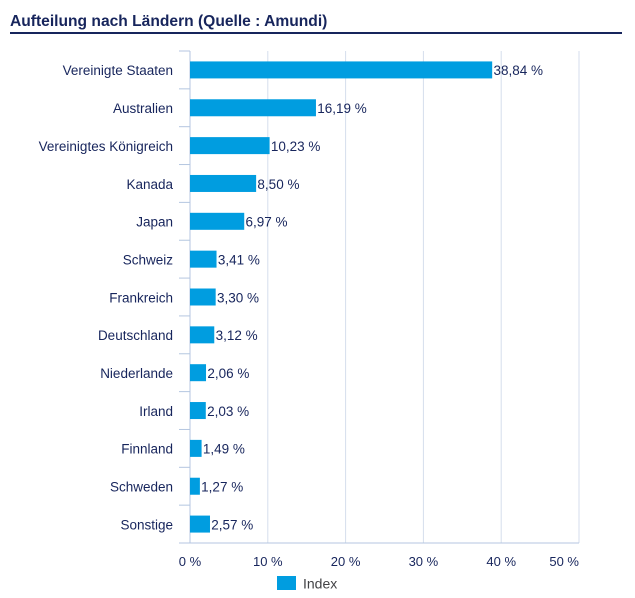 Image resolution: width=635 pixels, height=598 pixels. I want to click on svg-text: Finnland, so click(147, 449).